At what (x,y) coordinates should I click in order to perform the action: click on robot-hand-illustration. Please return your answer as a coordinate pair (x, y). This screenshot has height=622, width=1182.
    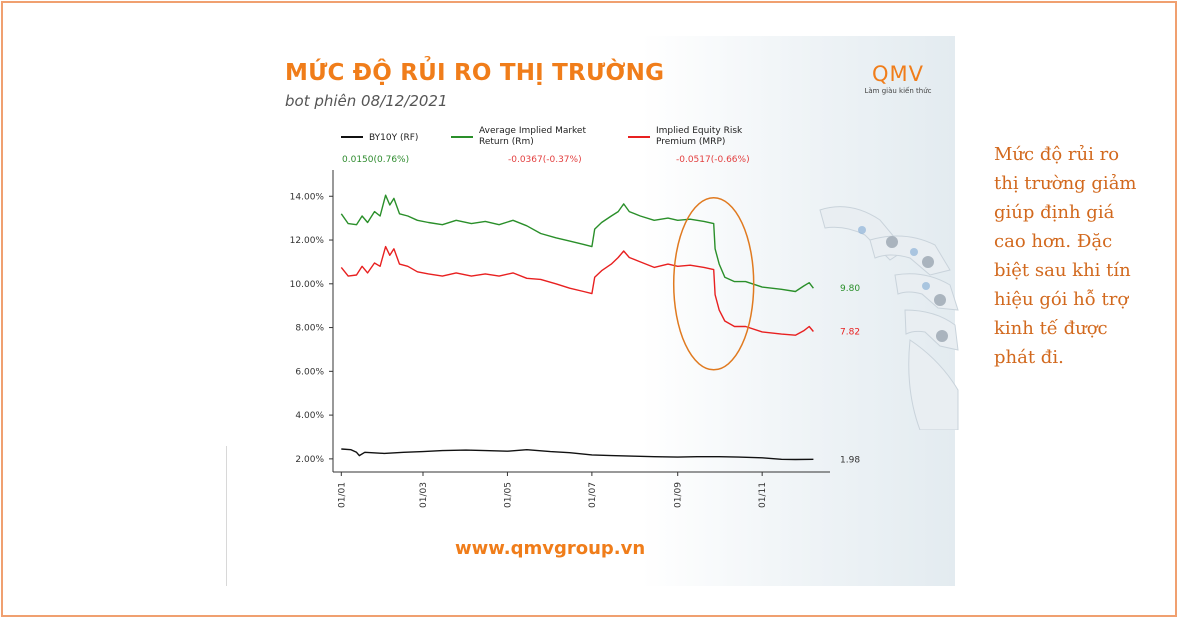
    Looking at the image, I should click on (889, 318).